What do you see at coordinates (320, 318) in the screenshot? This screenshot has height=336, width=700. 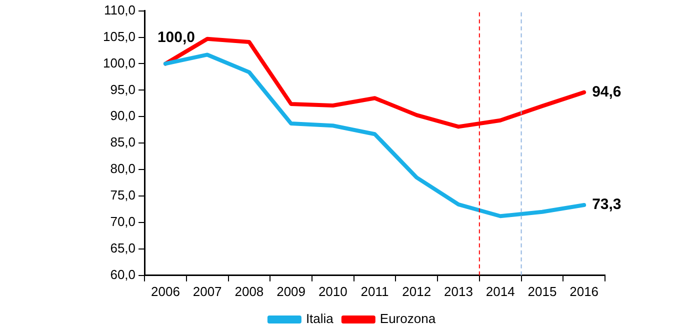 I see `legend-label: Italia` at bounding box center [320, 318].